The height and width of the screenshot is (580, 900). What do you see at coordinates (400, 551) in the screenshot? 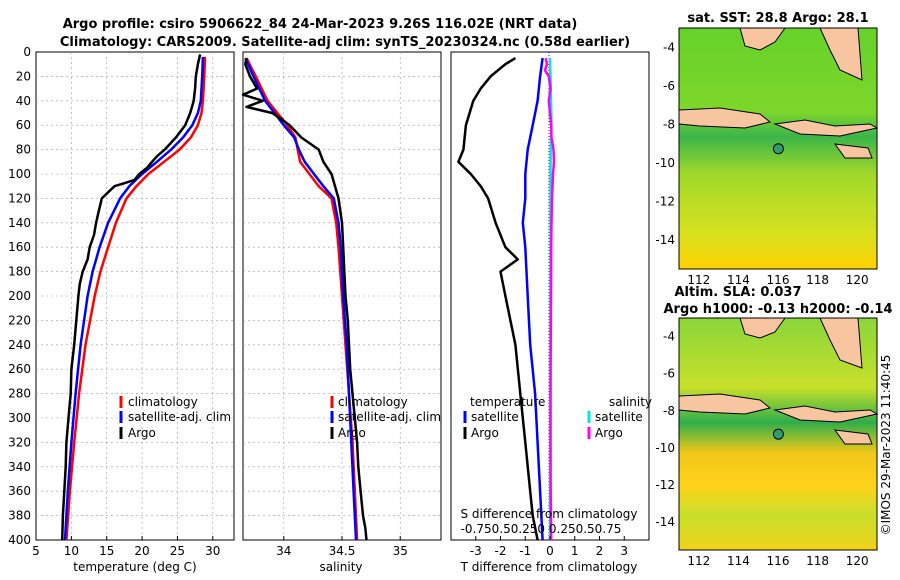
I see `xtick-label: 35` at bounding box center [400, 551].